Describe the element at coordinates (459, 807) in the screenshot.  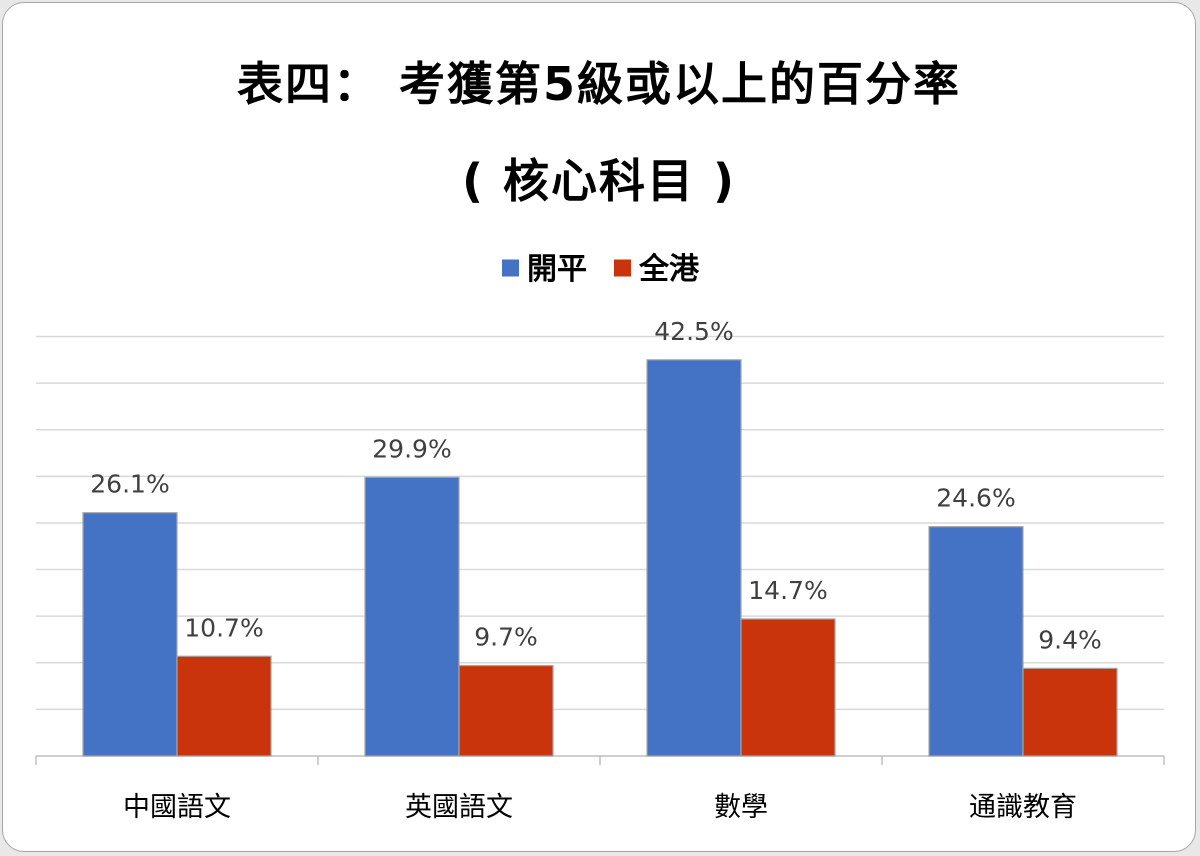
I see `x-tick-label: 英國語文` at that location.